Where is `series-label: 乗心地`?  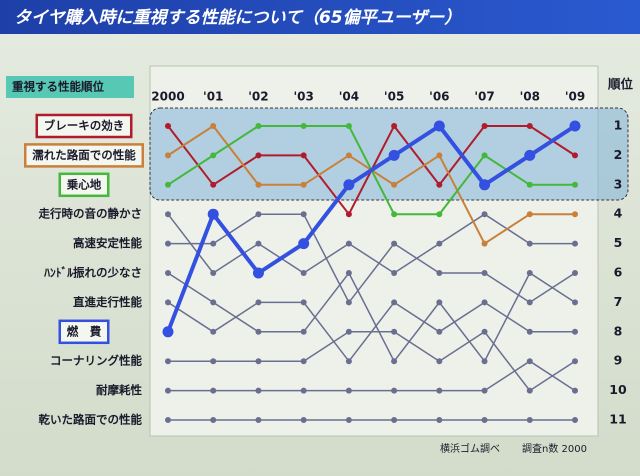 series-label: 乗心地 is located at coordinates (84, 184).